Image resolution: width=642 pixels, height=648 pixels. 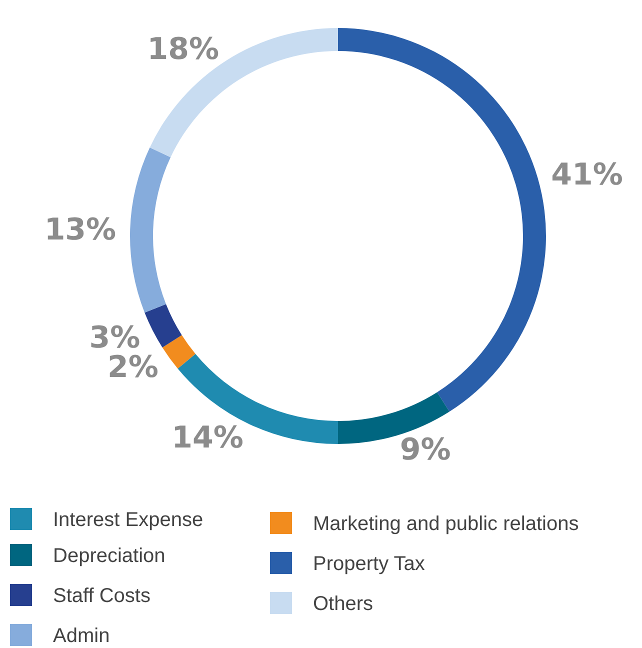 I want to click on legend-label: Depreciation, so click(x=109, y=556).